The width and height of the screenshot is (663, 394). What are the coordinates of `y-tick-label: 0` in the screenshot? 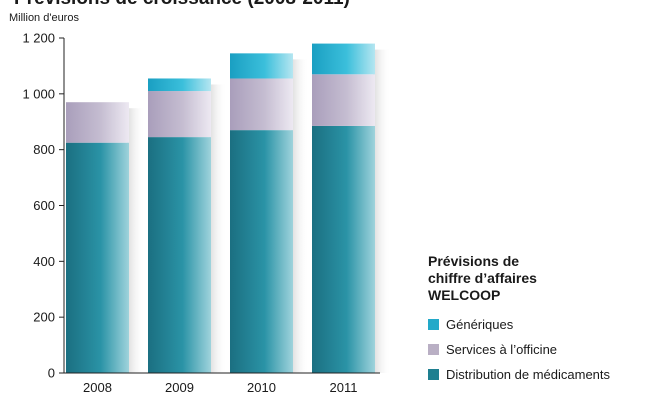 It's located at (51, 373).